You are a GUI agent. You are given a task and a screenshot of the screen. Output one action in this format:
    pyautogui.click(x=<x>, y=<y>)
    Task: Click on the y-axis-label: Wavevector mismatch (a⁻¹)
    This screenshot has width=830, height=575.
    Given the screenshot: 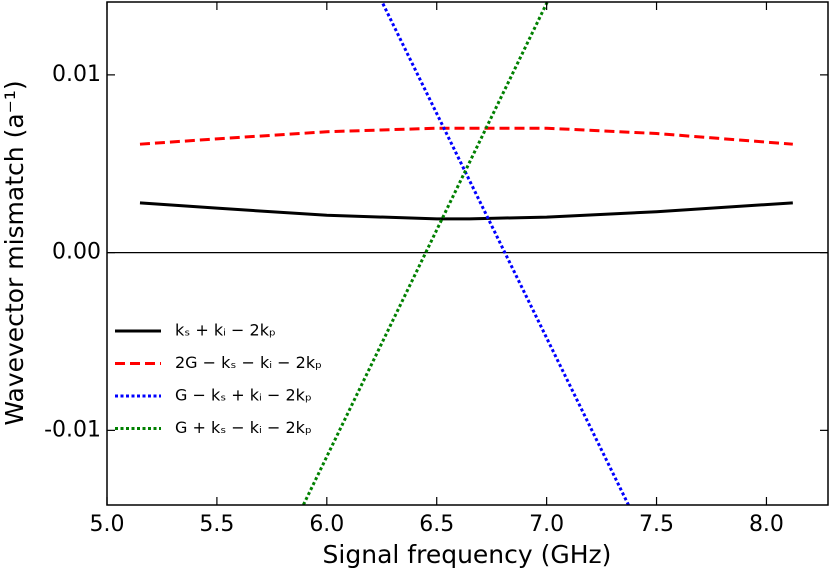 What is the action you would take?
    pyautogui.click(x=14, y=252)
    